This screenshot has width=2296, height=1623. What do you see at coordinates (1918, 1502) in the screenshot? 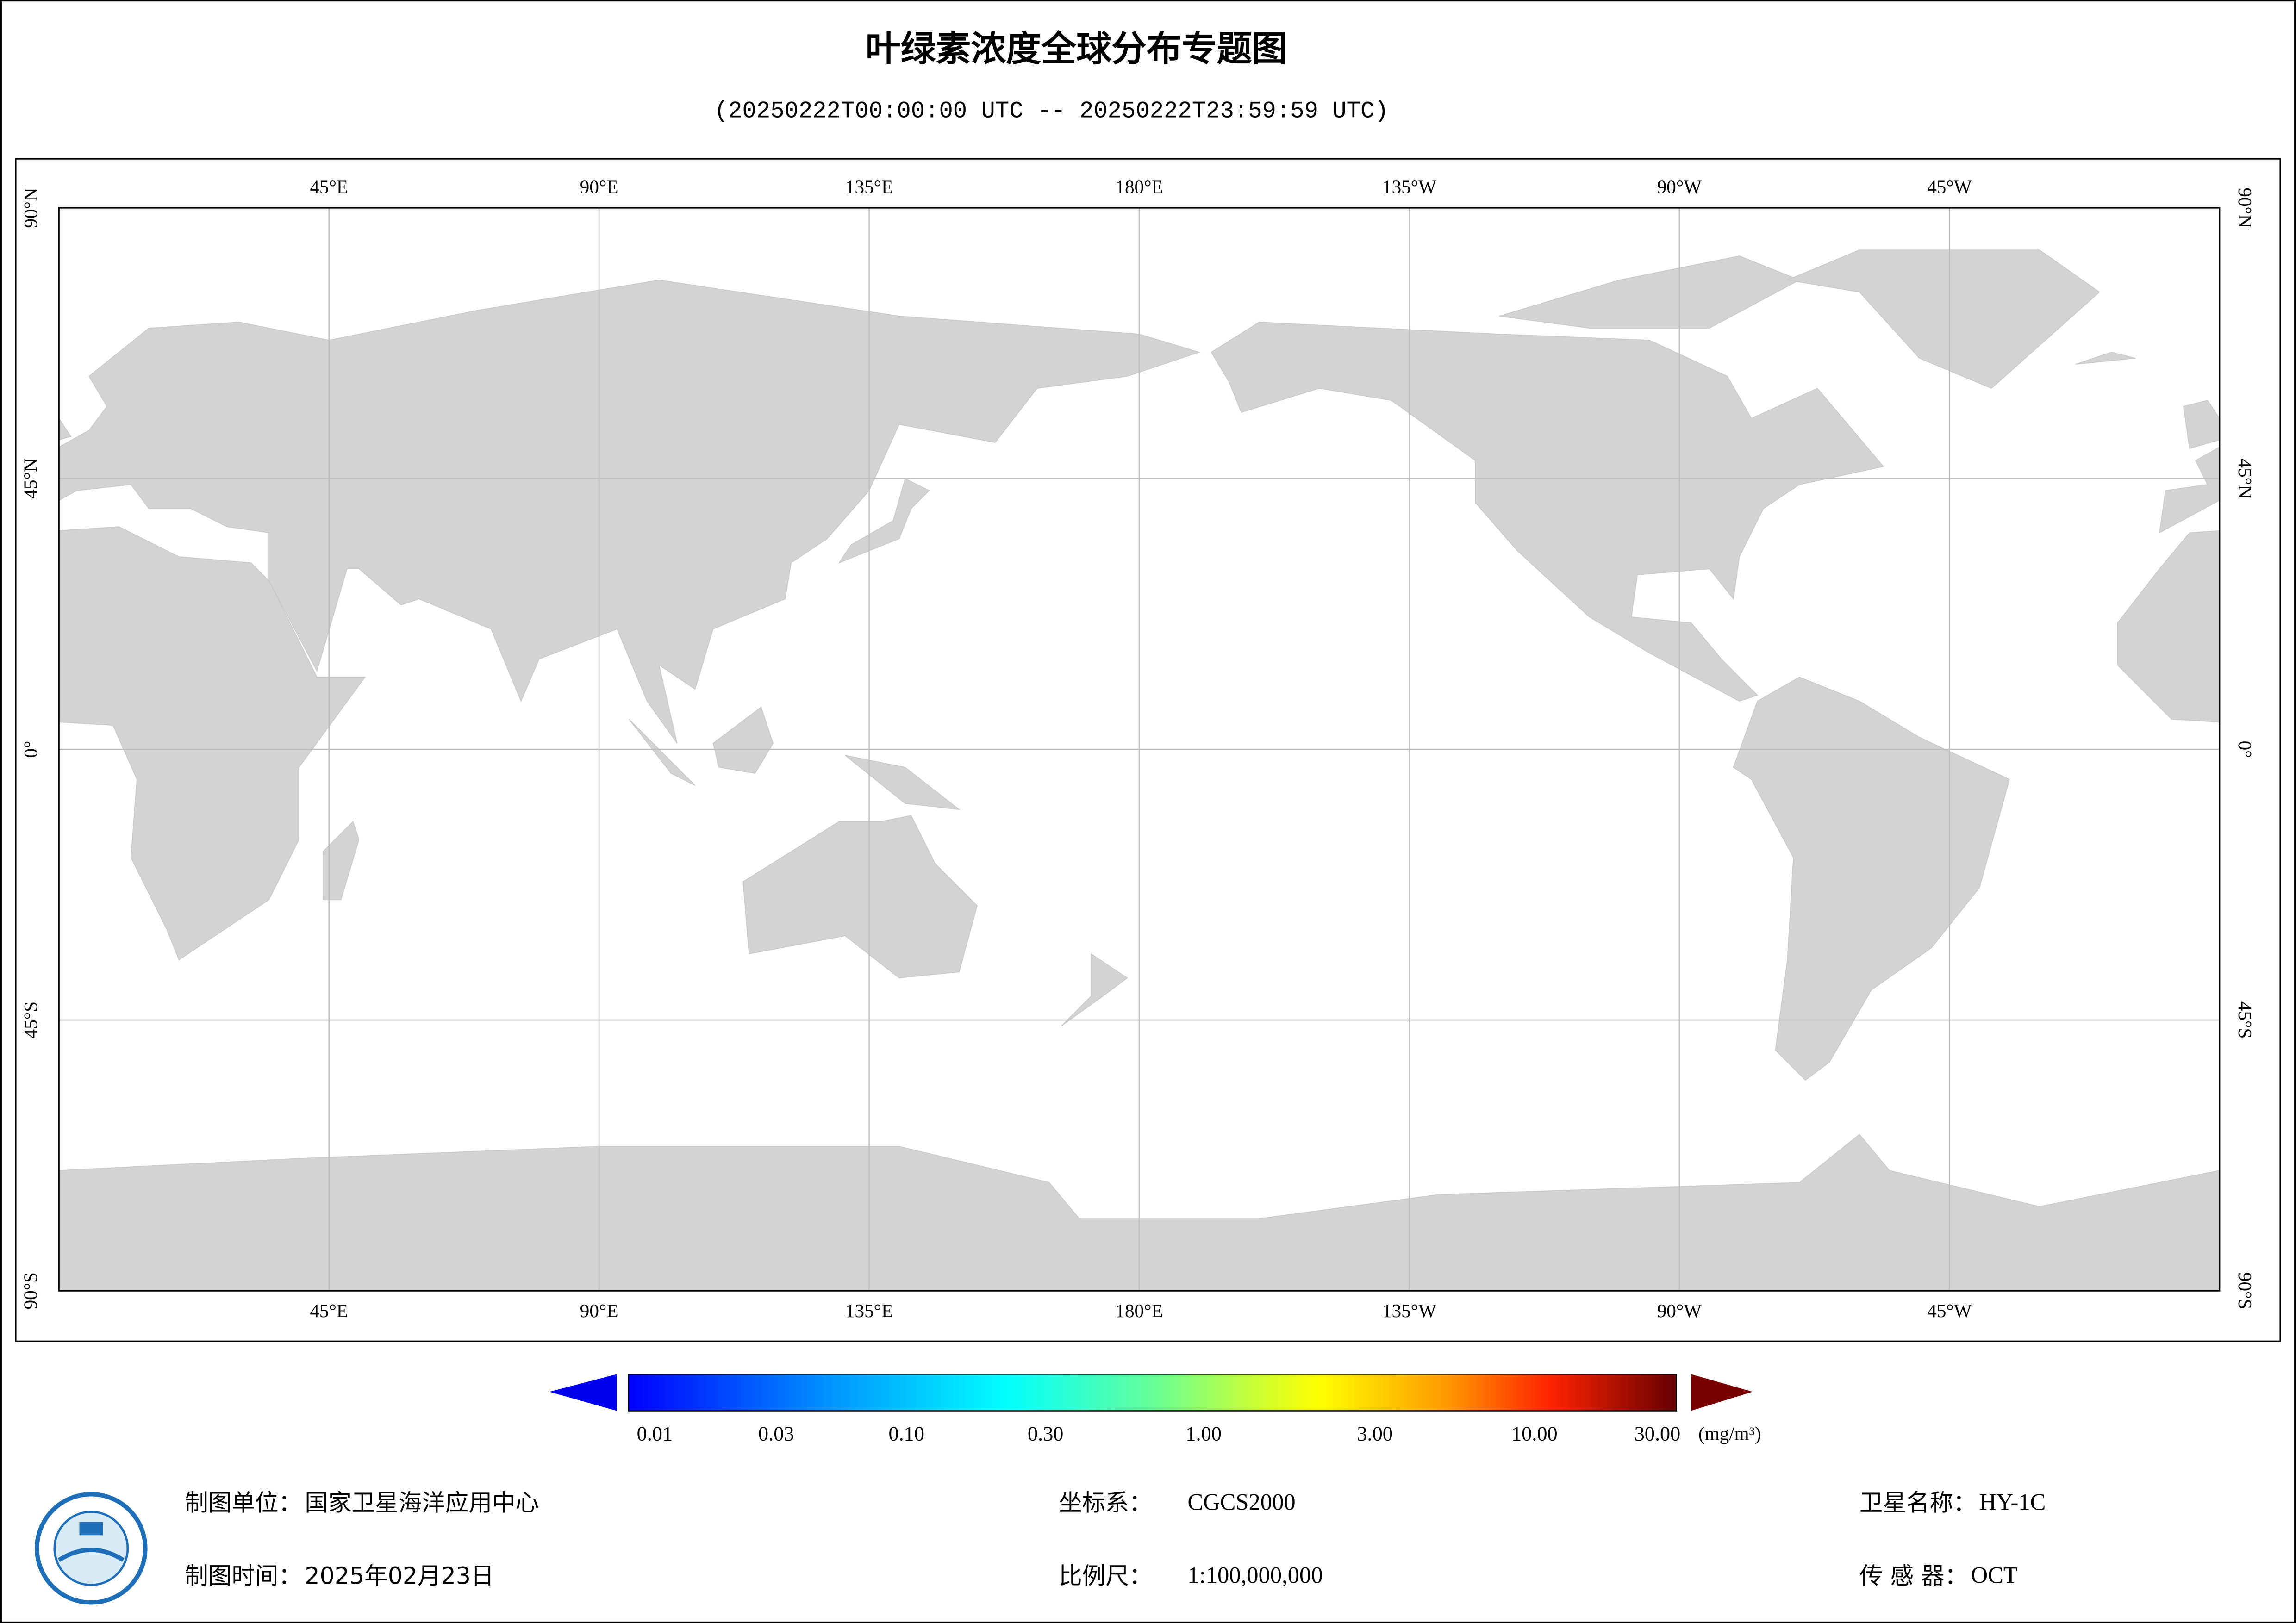
I see `footer-label: 卫星名称：` at bounding box center [1918, 1502].